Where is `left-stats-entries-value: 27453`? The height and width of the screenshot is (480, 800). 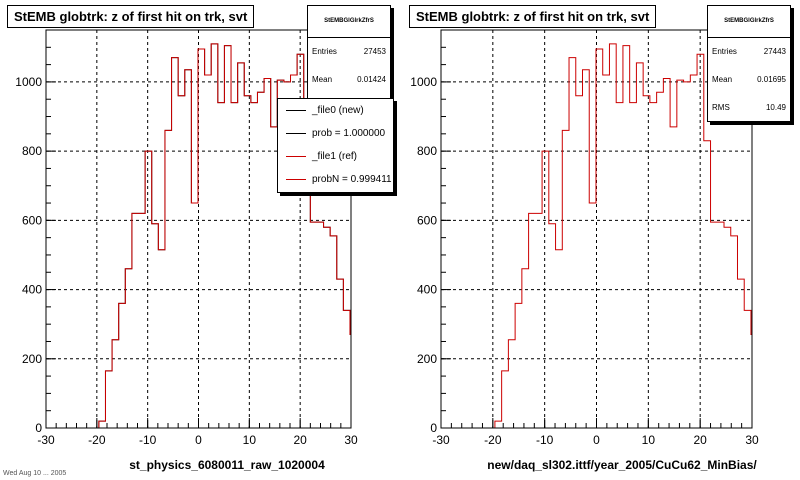
left-stats-entries-value: 27453 is located at coordinates (374, 51).